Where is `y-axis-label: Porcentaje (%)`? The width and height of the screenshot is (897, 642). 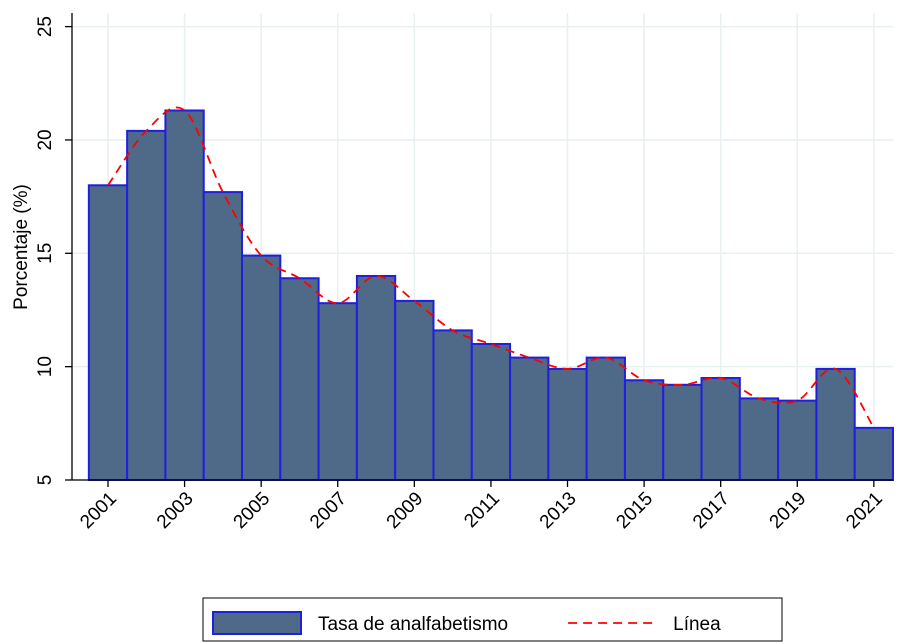 y-axis-label: Porcentaje (%) is located at coordinates (21, 247).